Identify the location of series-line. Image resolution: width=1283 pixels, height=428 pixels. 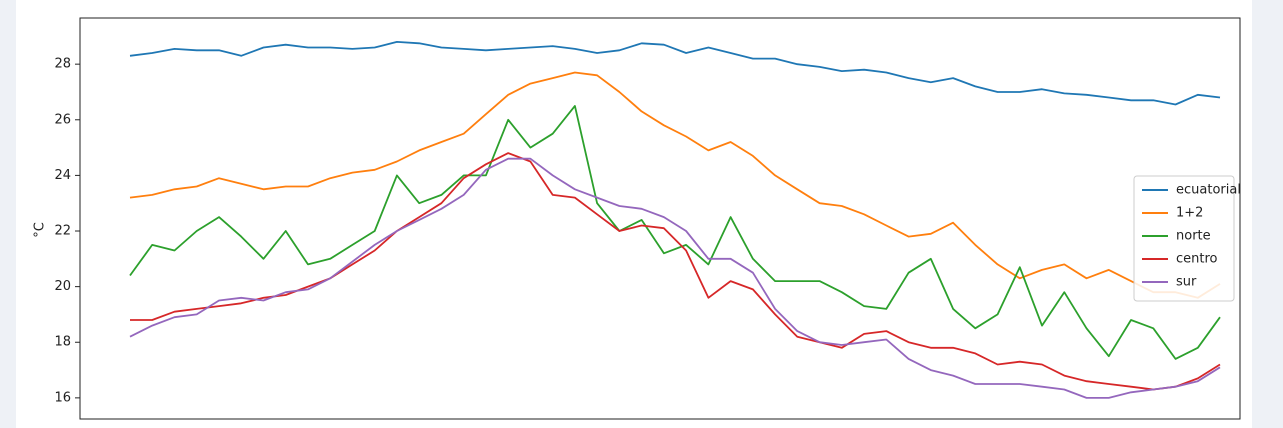
(675, 73).